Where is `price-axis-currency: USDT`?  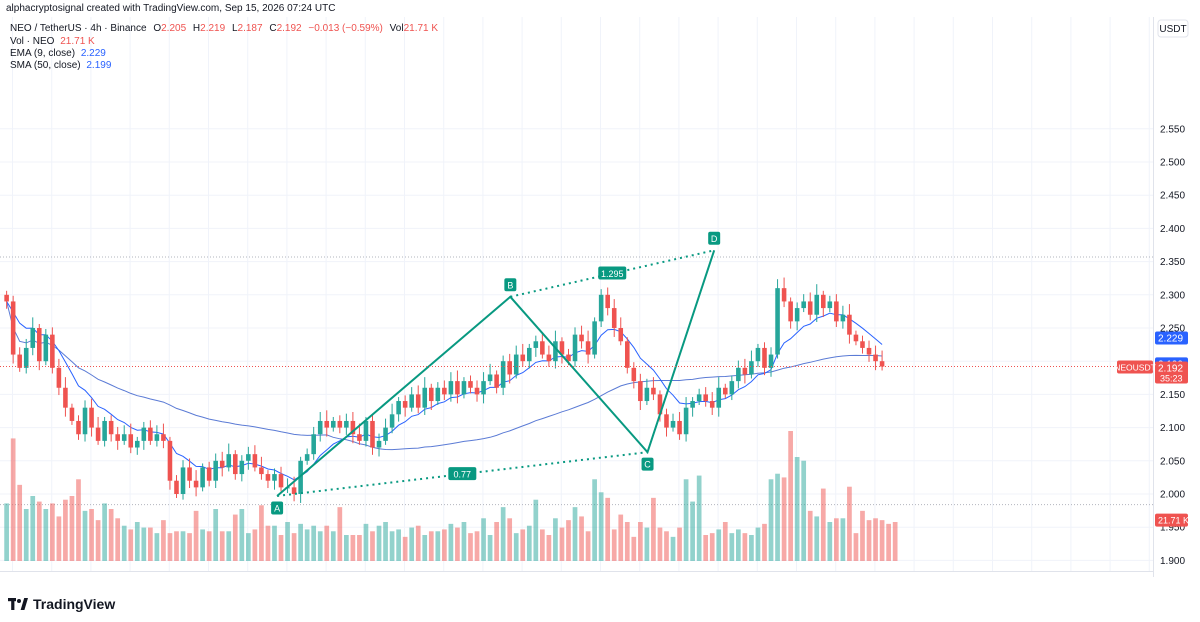 price-axis-currency: USDT is located at coordinates (1172, 29).